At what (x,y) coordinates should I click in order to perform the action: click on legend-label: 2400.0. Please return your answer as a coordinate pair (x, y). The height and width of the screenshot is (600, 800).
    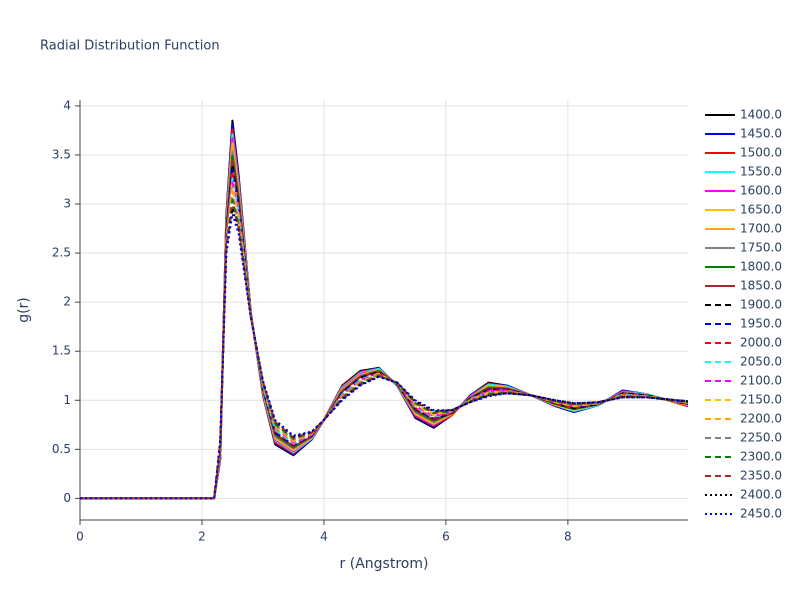
    Looking at the image, I should click on (761, 495).